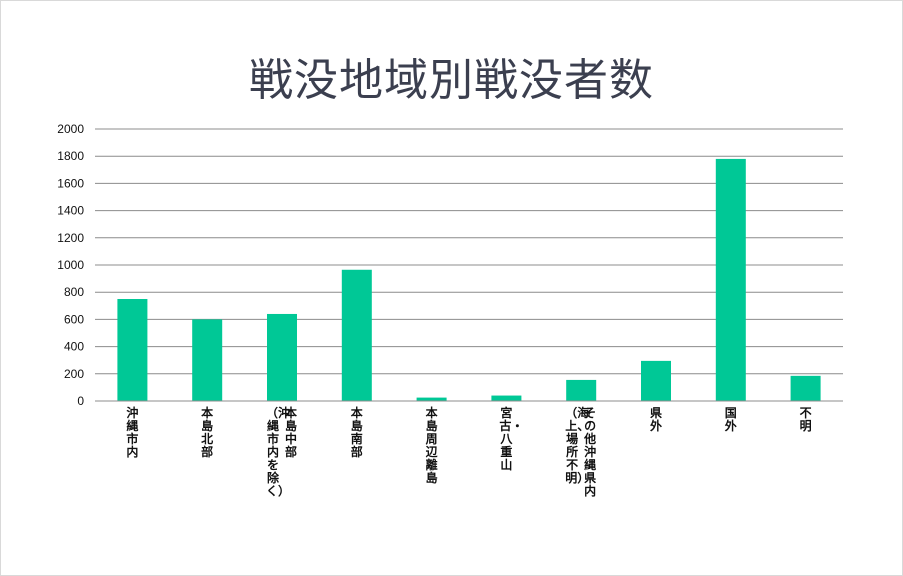 This screenshot has height=576, width=903. What do you see at coordinates (74, 292) in the screenshot?
I see `y-tick-label: 800` at bounding box center [74, 292].